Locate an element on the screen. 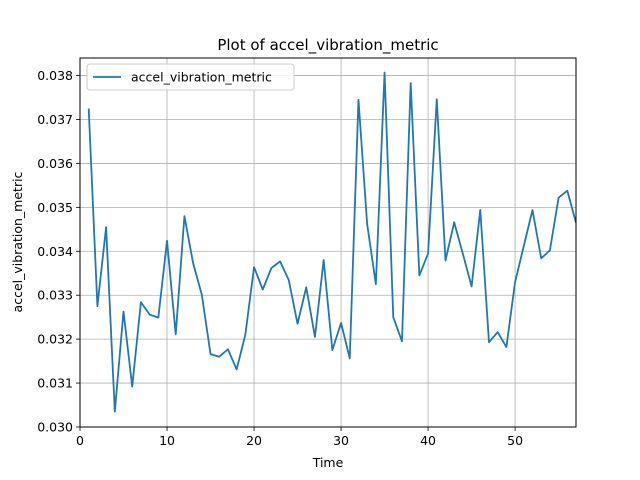 The image size is (640, 480). legend-box is located at coordinates (190, 77).